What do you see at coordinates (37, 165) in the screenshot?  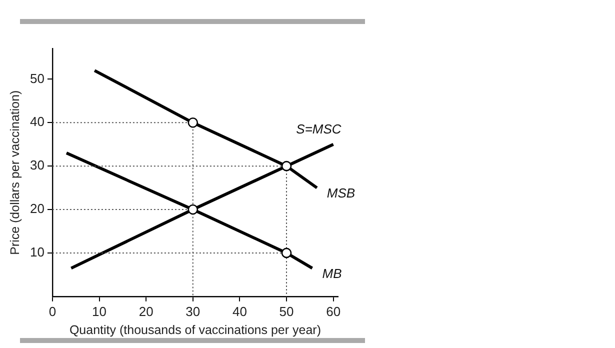 I see `y-tick-label: 30` at bounding box center [37, 165].